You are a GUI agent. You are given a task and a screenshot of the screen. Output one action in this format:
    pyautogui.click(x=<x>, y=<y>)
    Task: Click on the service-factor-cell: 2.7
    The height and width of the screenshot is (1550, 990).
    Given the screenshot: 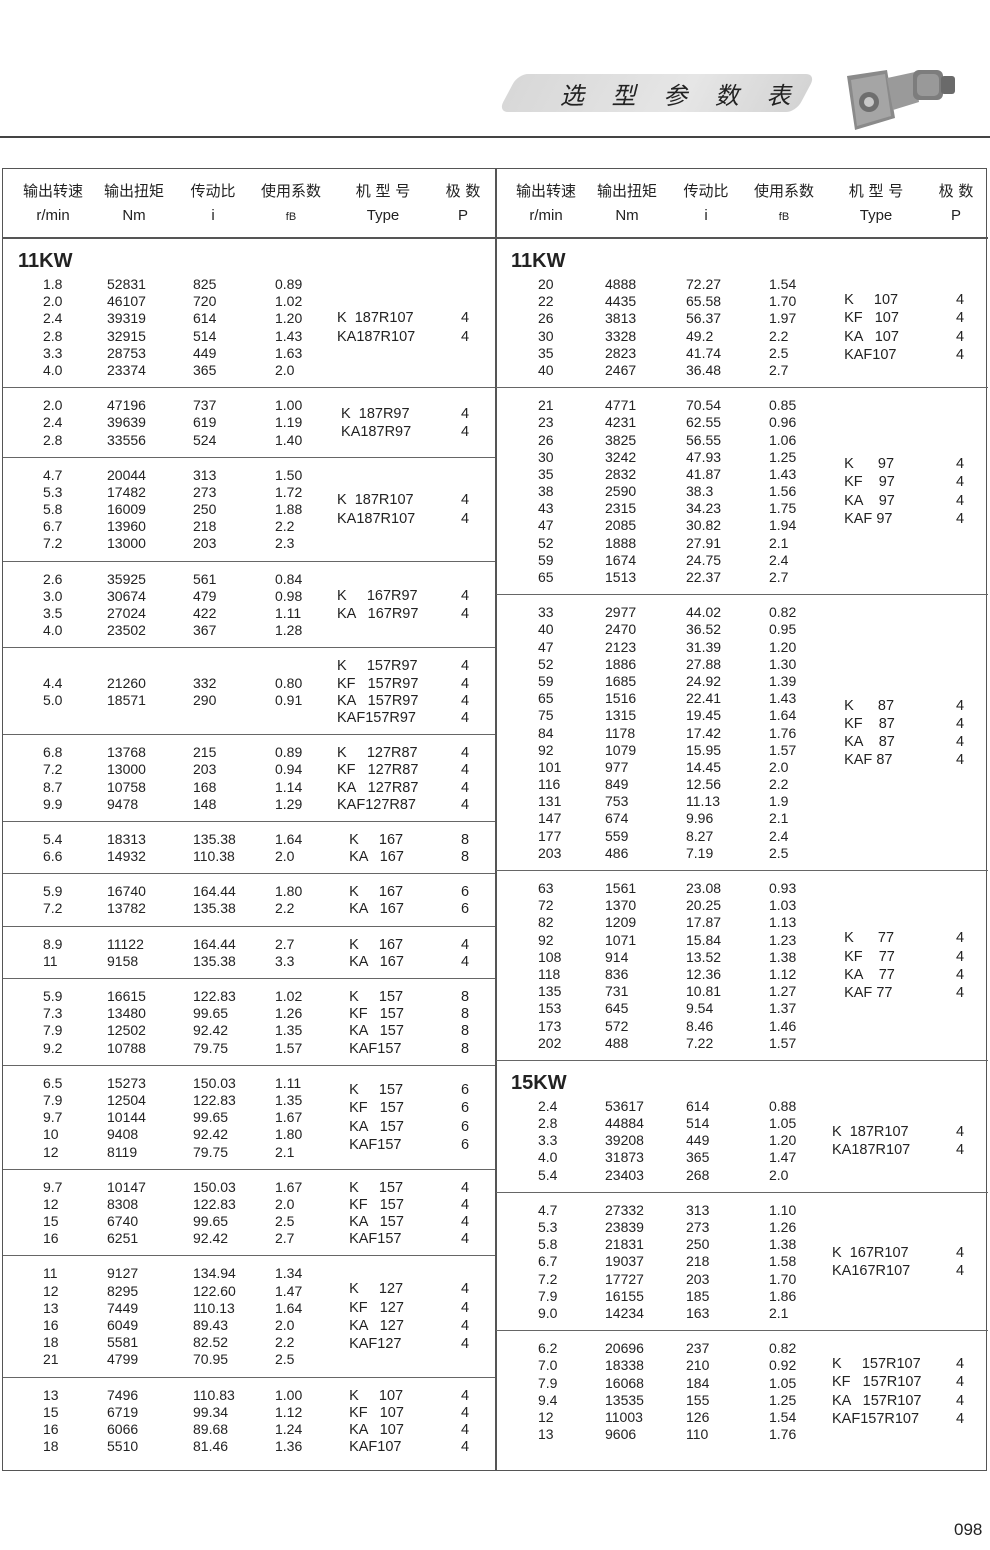 What is the action you would take?
    pyautogui.click(x=285, y=1238)
    